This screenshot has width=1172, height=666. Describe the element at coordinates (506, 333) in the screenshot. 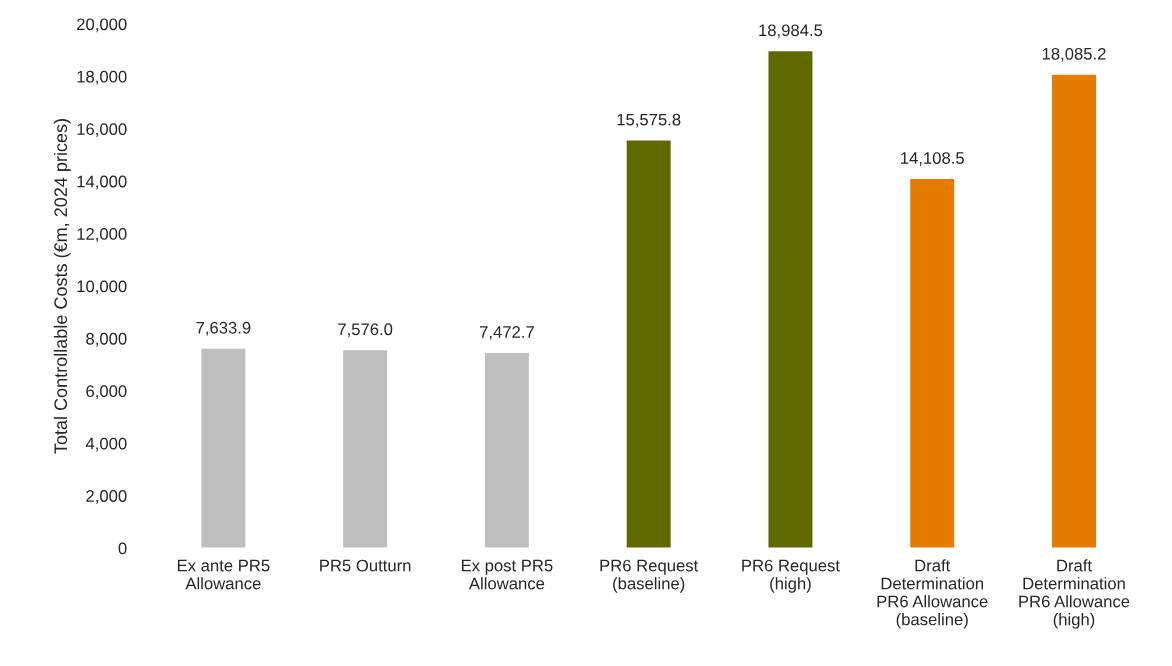

I see `data-label: 7,472.7` at that location.